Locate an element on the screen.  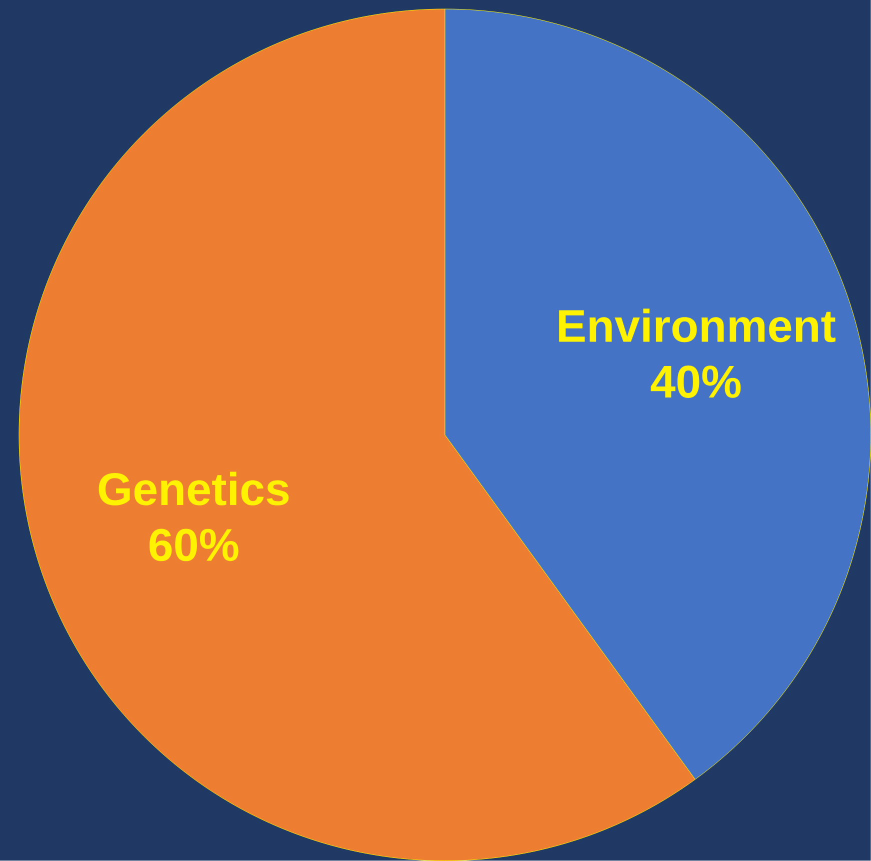
data-label: 60% is located at coordinates (194, 545).